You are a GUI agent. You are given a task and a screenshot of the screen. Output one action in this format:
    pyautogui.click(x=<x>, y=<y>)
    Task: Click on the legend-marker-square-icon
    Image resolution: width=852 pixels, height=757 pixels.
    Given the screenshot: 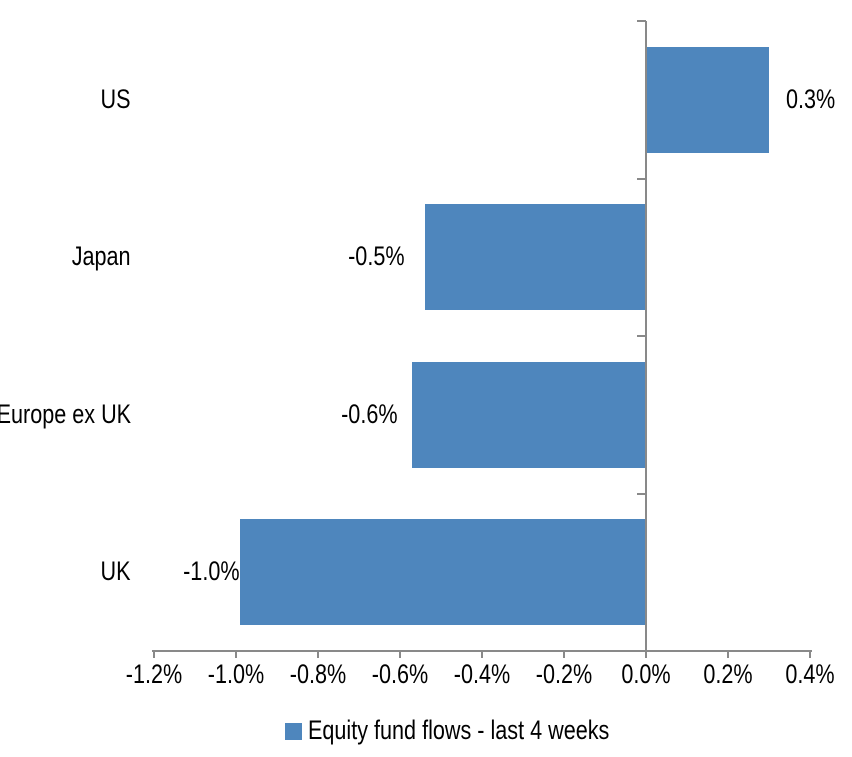 What is the action you would take?
    pyautogui.click(x=293, y=731)
    